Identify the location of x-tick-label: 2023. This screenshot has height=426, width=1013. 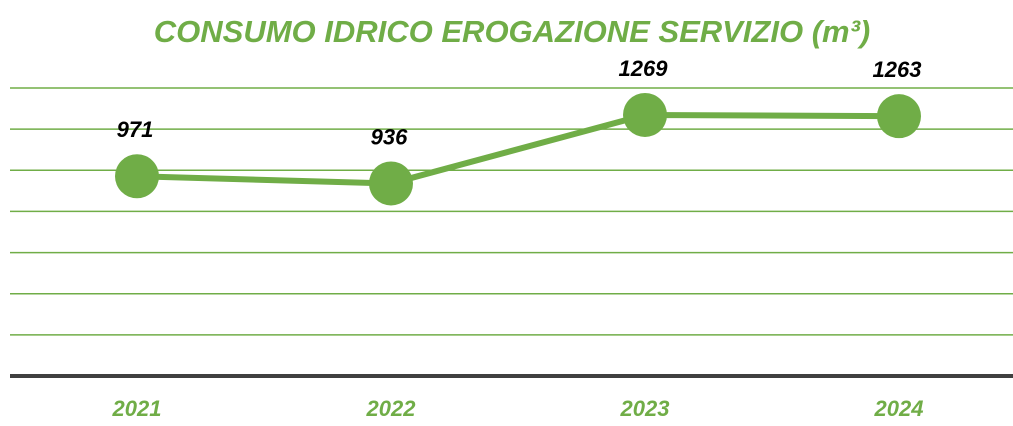
(645, 408).